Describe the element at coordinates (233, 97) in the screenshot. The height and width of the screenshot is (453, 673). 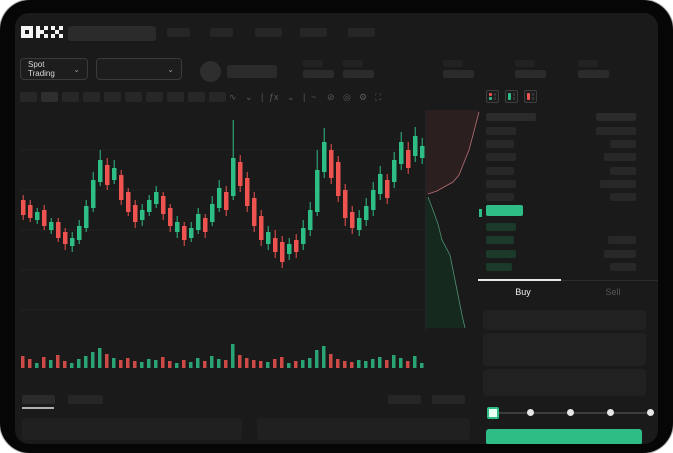
I see `candle-style-icon: ∿` at that location.